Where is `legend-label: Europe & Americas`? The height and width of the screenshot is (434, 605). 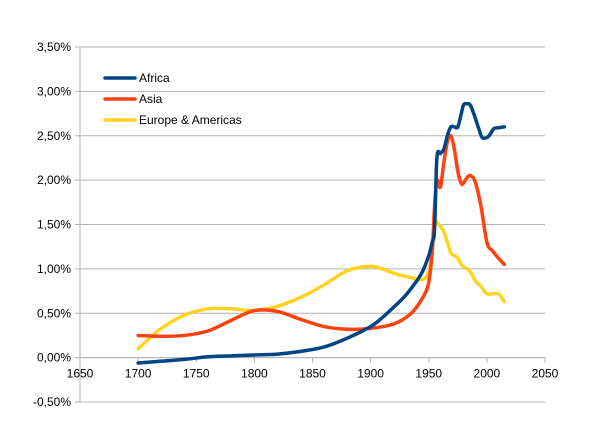
legend-label: Europe & Americas is located at coordinates (190, 120).